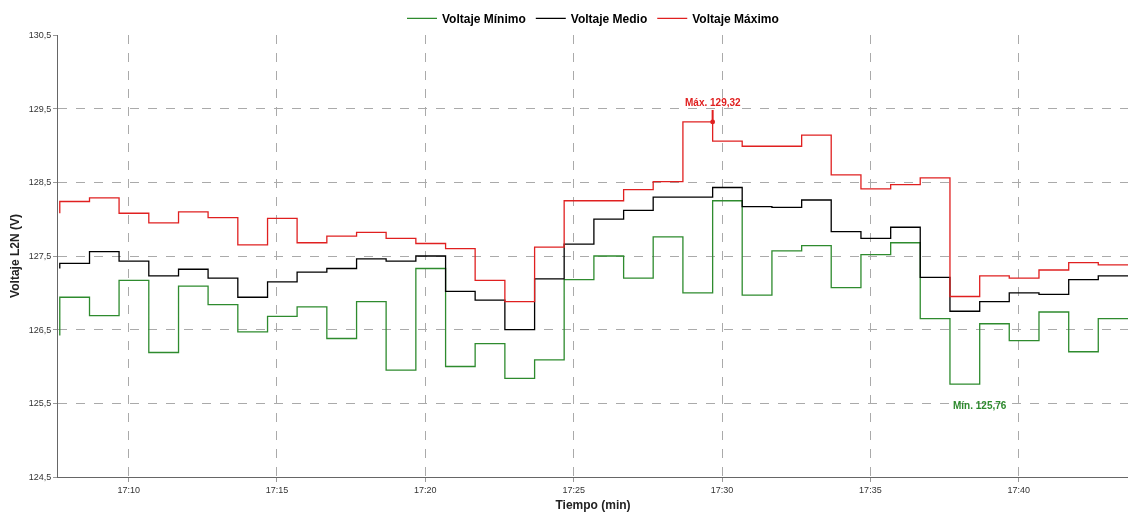 The width and height of the screenshot is (1132, 515). What do you see at coordinates (40, 35) in the screenshot?
I see `y-tick-label: 130,5` at bounding box center [40, 35].